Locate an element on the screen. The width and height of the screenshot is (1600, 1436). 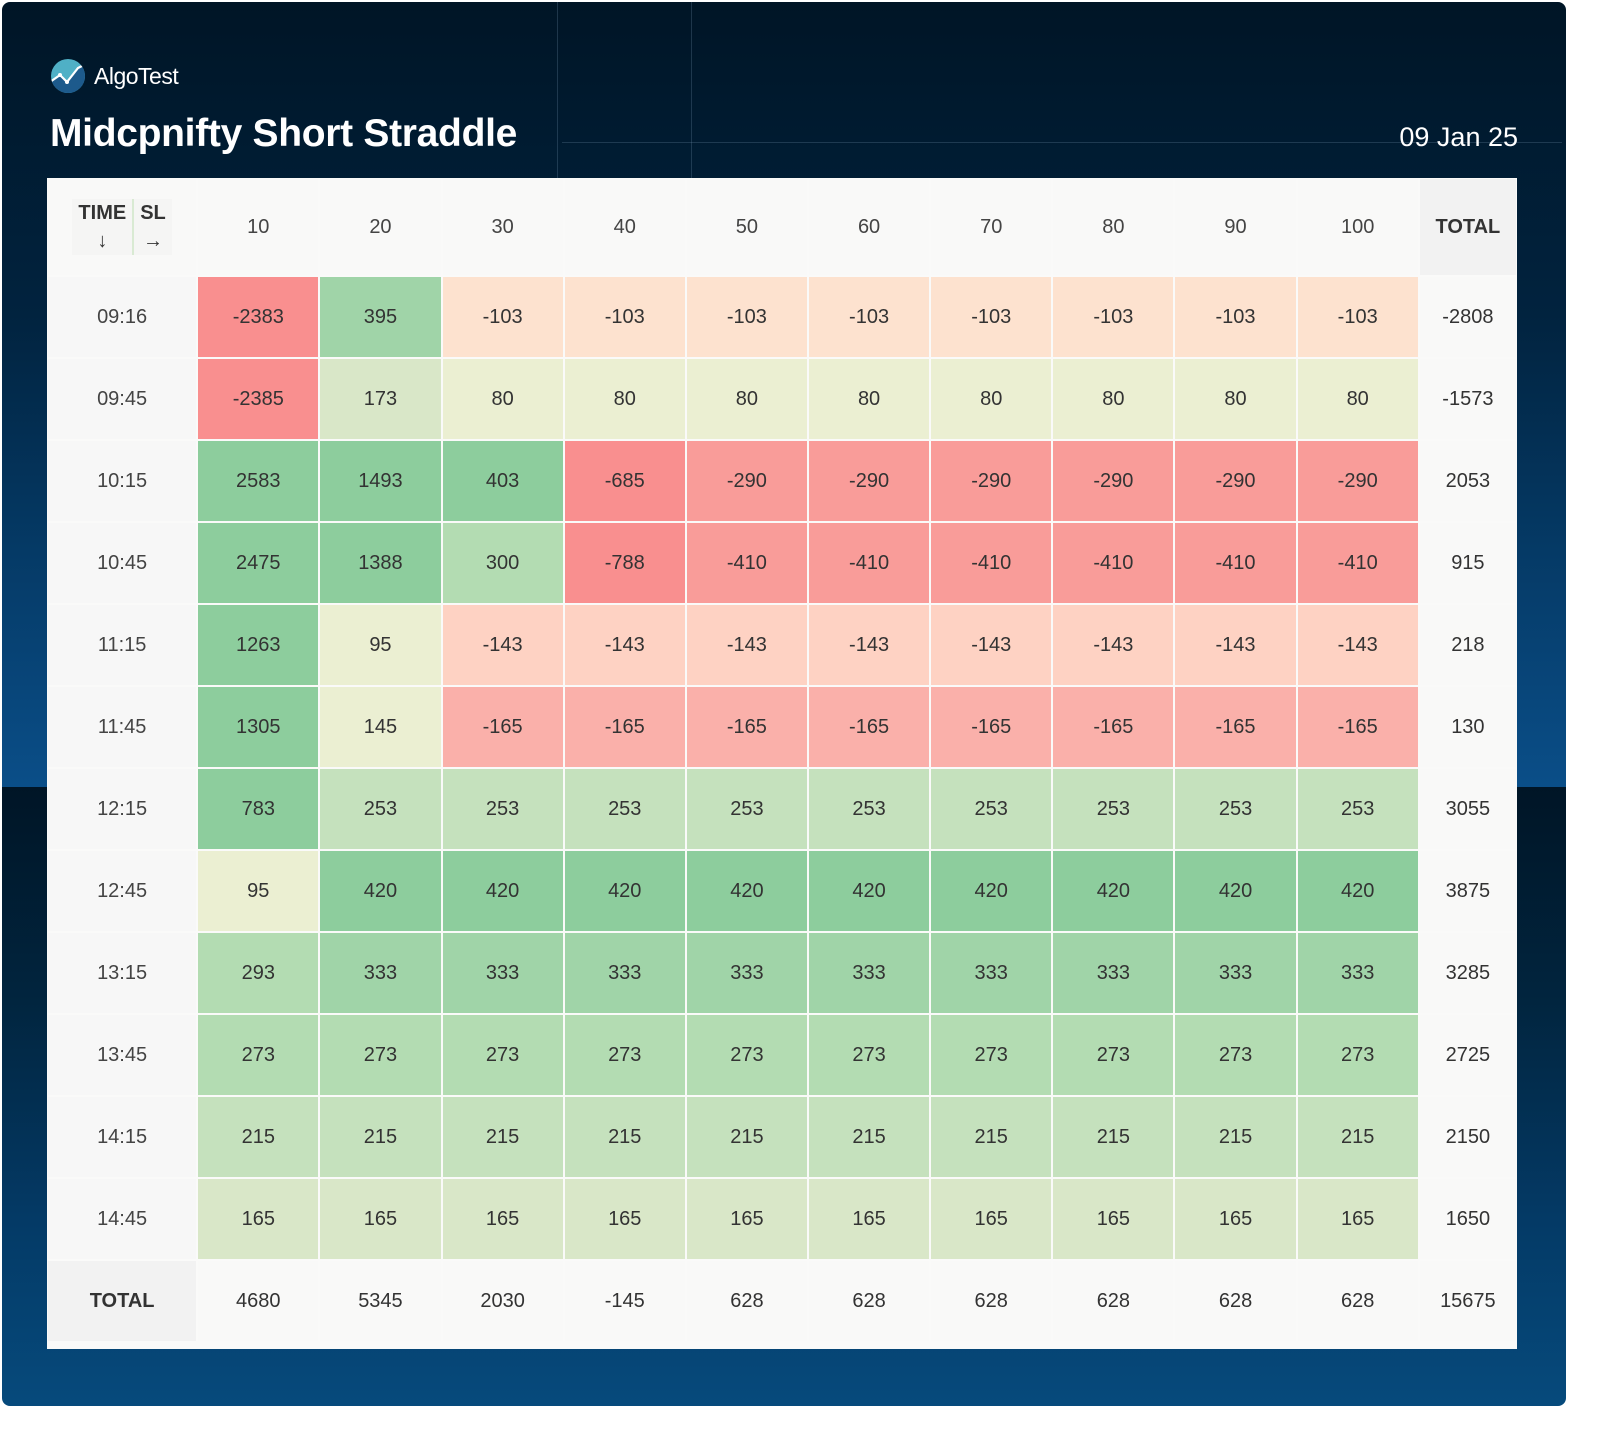
heatmap-cell: 1305 is located at coordinates (258, 727).